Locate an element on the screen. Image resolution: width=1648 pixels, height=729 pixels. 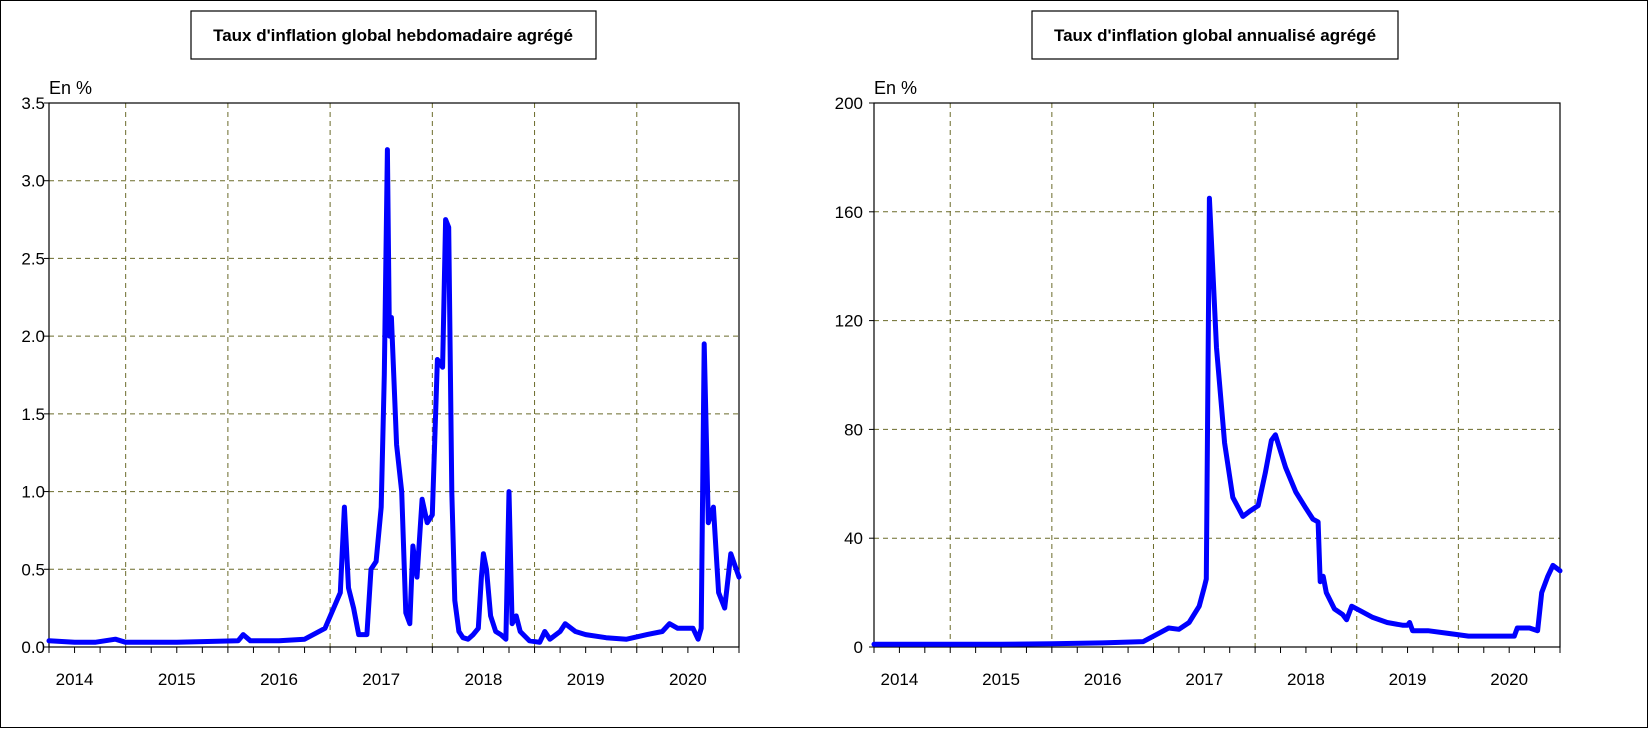
chart-weekly-ylabel: En % is located at coordinates (70, 88).